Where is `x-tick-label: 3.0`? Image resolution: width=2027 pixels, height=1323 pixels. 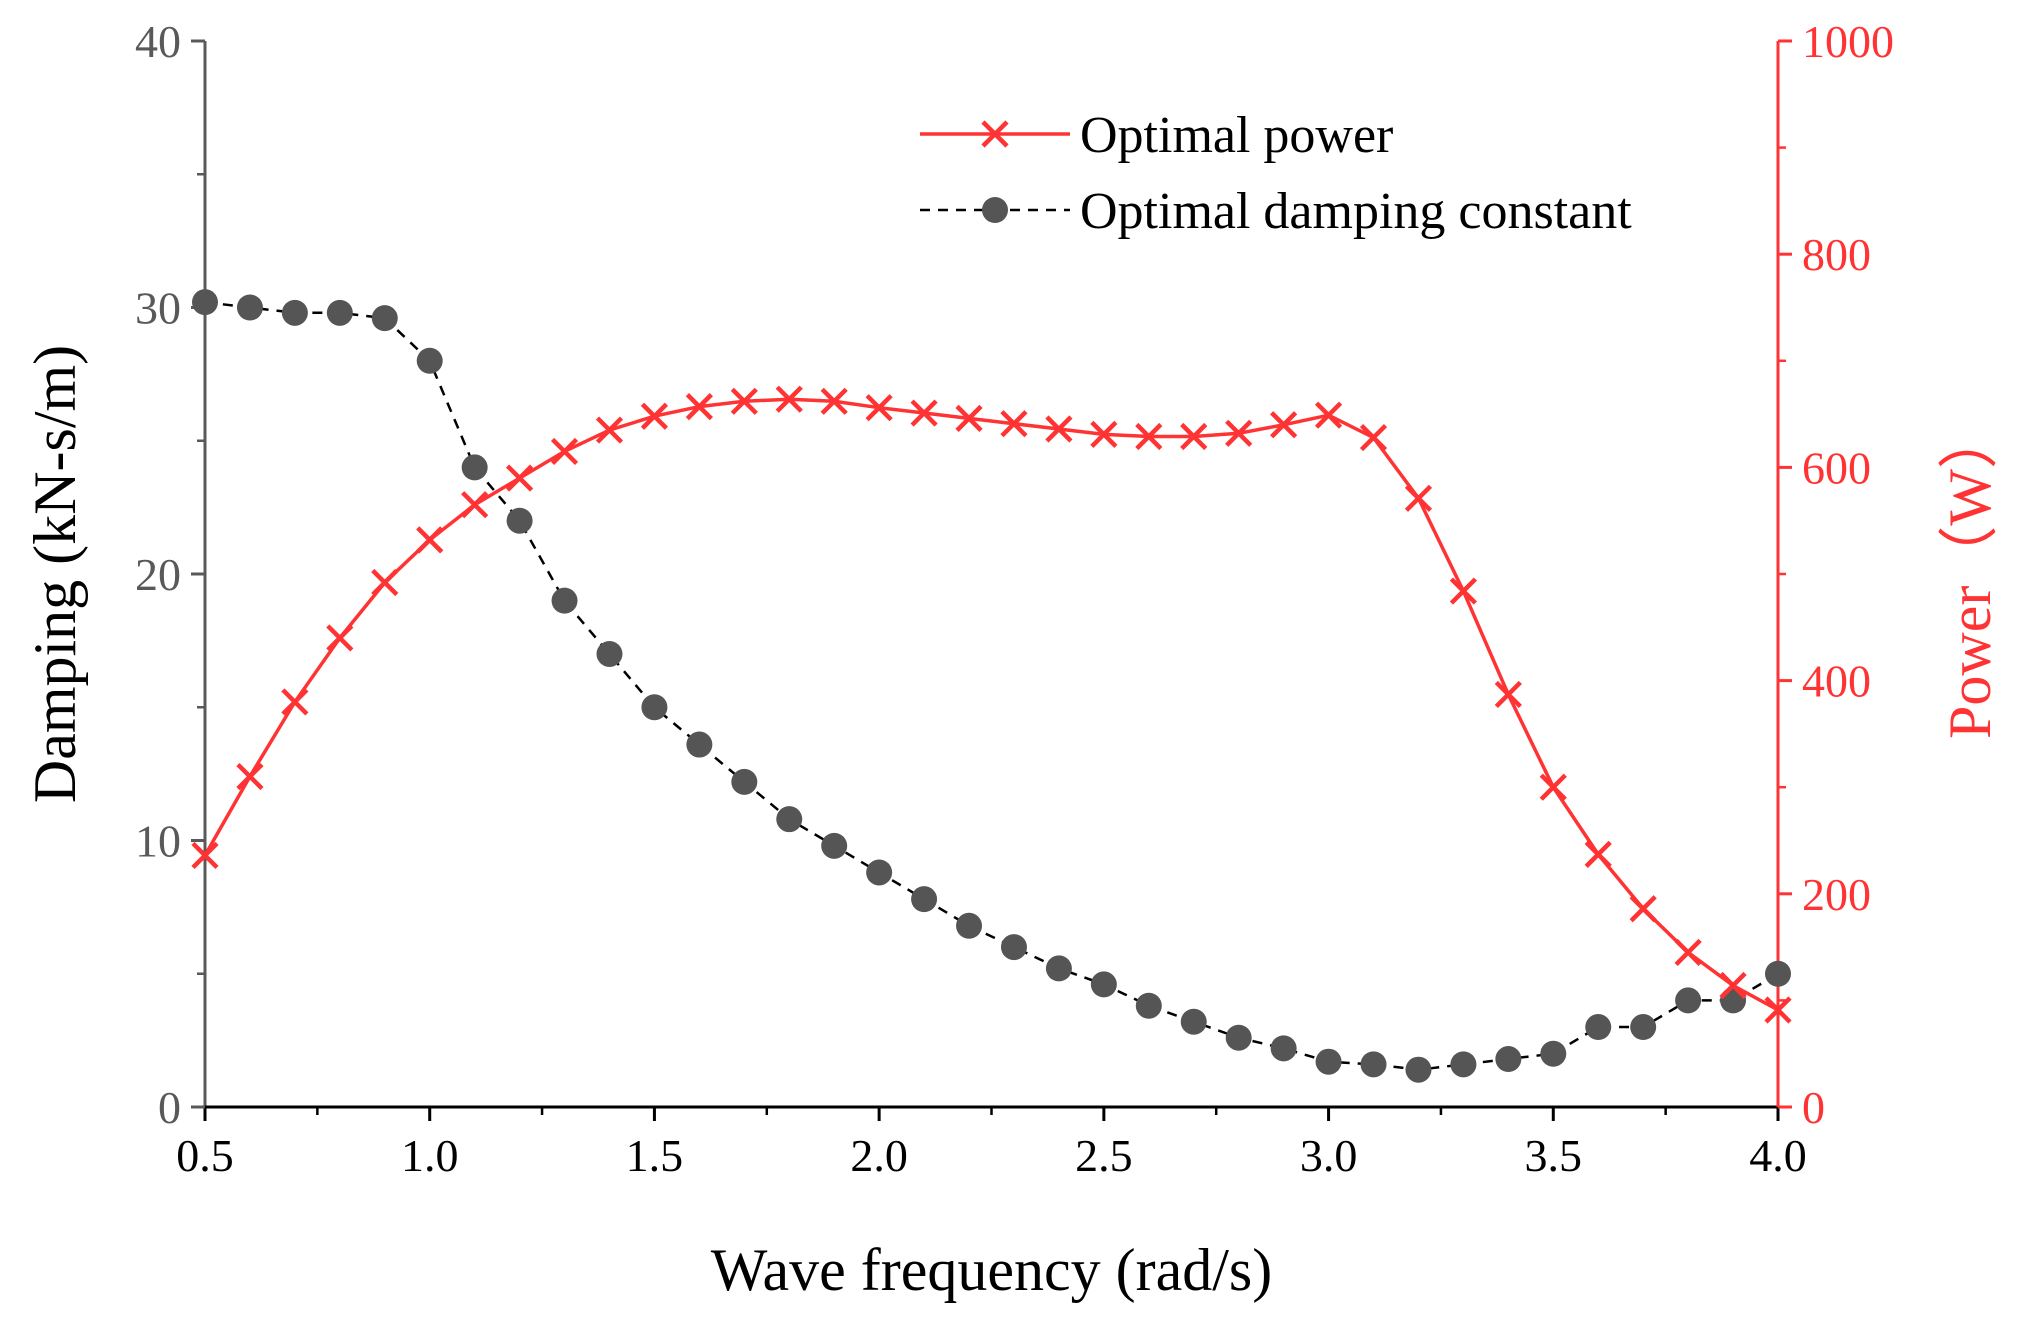
x-tick-label: 3.0 is located at coordinates (1329, 1155).